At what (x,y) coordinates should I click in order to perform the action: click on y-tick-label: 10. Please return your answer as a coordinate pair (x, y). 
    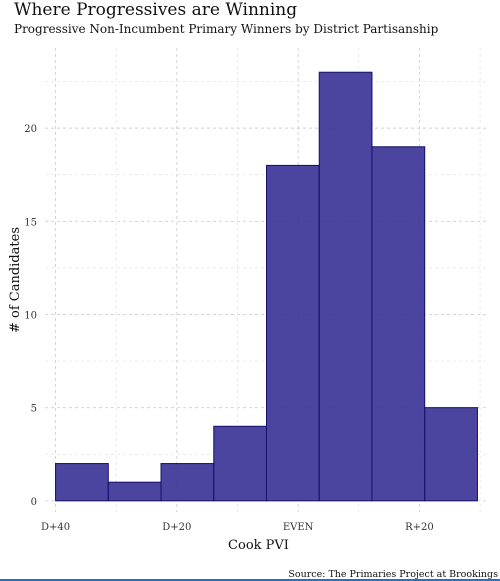
    Looking at the image, I should click on (30, 315).